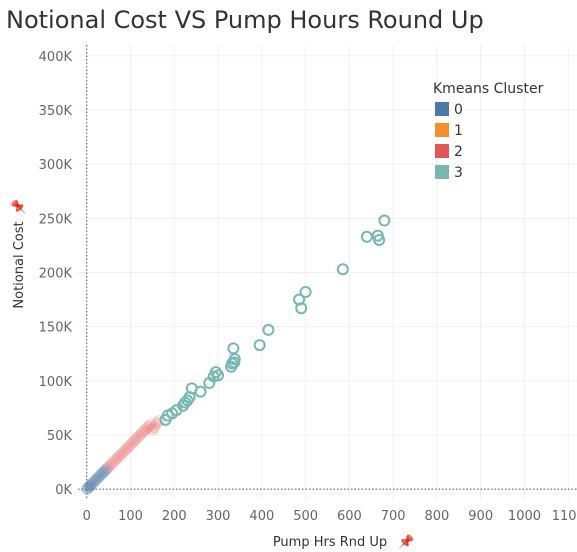  Describe the element at coordinates (305, 516) in the screenshot. I see `x-tick-label: 500` at that location.